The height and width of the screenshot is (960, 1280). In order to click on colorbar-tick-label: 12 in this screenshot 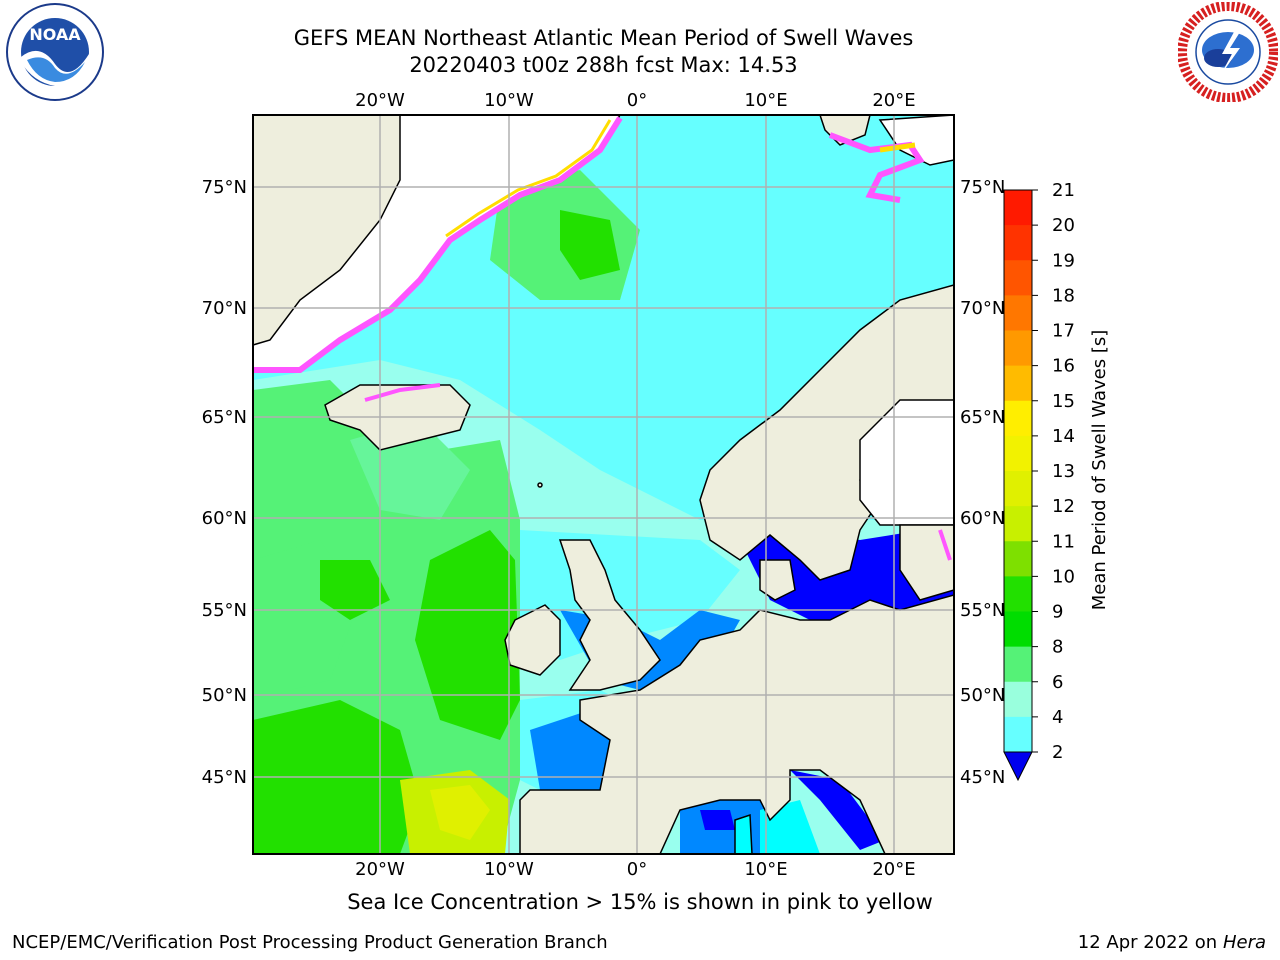, I will do `click(1063, 506)`.